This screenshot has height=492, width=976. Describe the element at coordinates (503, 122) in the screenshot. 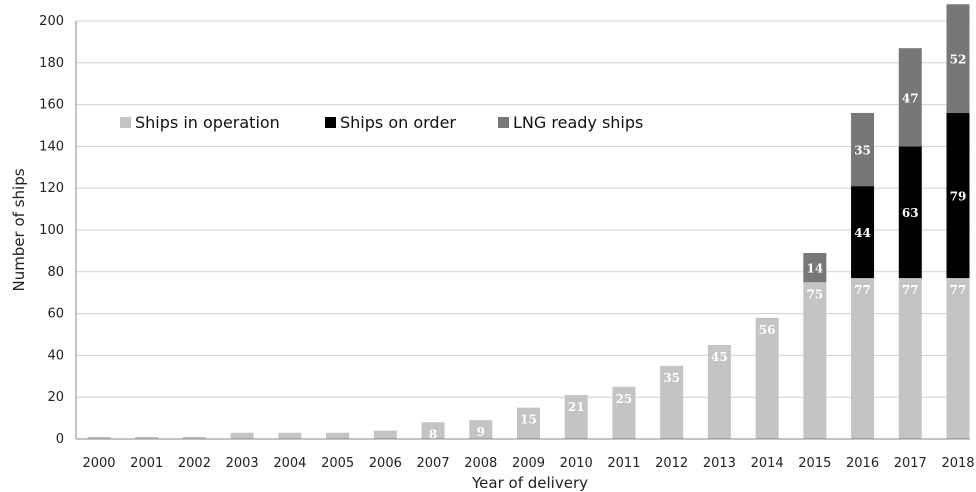

I see `legend-swatch-lng-ready-ships` at that location.